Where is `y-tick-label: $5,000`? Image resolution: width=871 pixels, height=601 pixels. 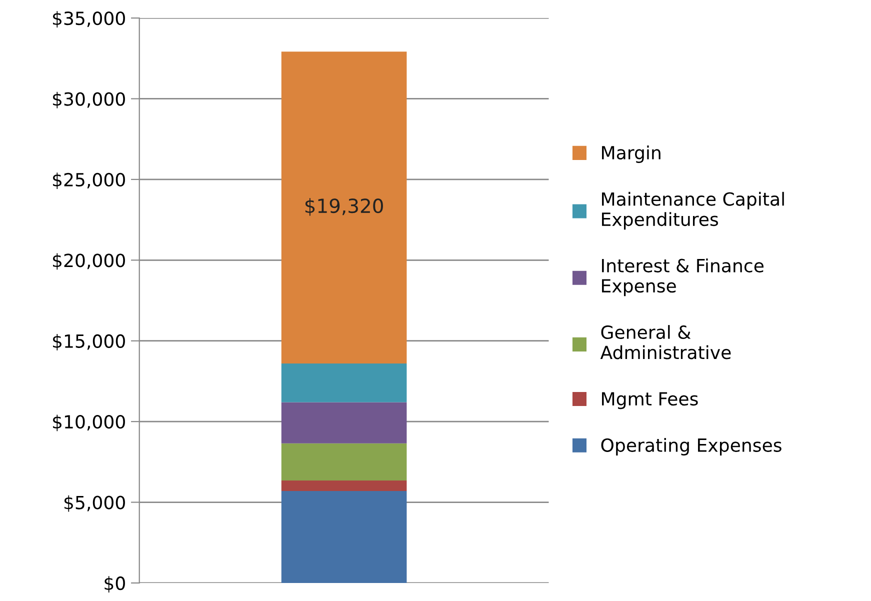 y-tick-label: $5,000 is located at coordinates (94, 503).